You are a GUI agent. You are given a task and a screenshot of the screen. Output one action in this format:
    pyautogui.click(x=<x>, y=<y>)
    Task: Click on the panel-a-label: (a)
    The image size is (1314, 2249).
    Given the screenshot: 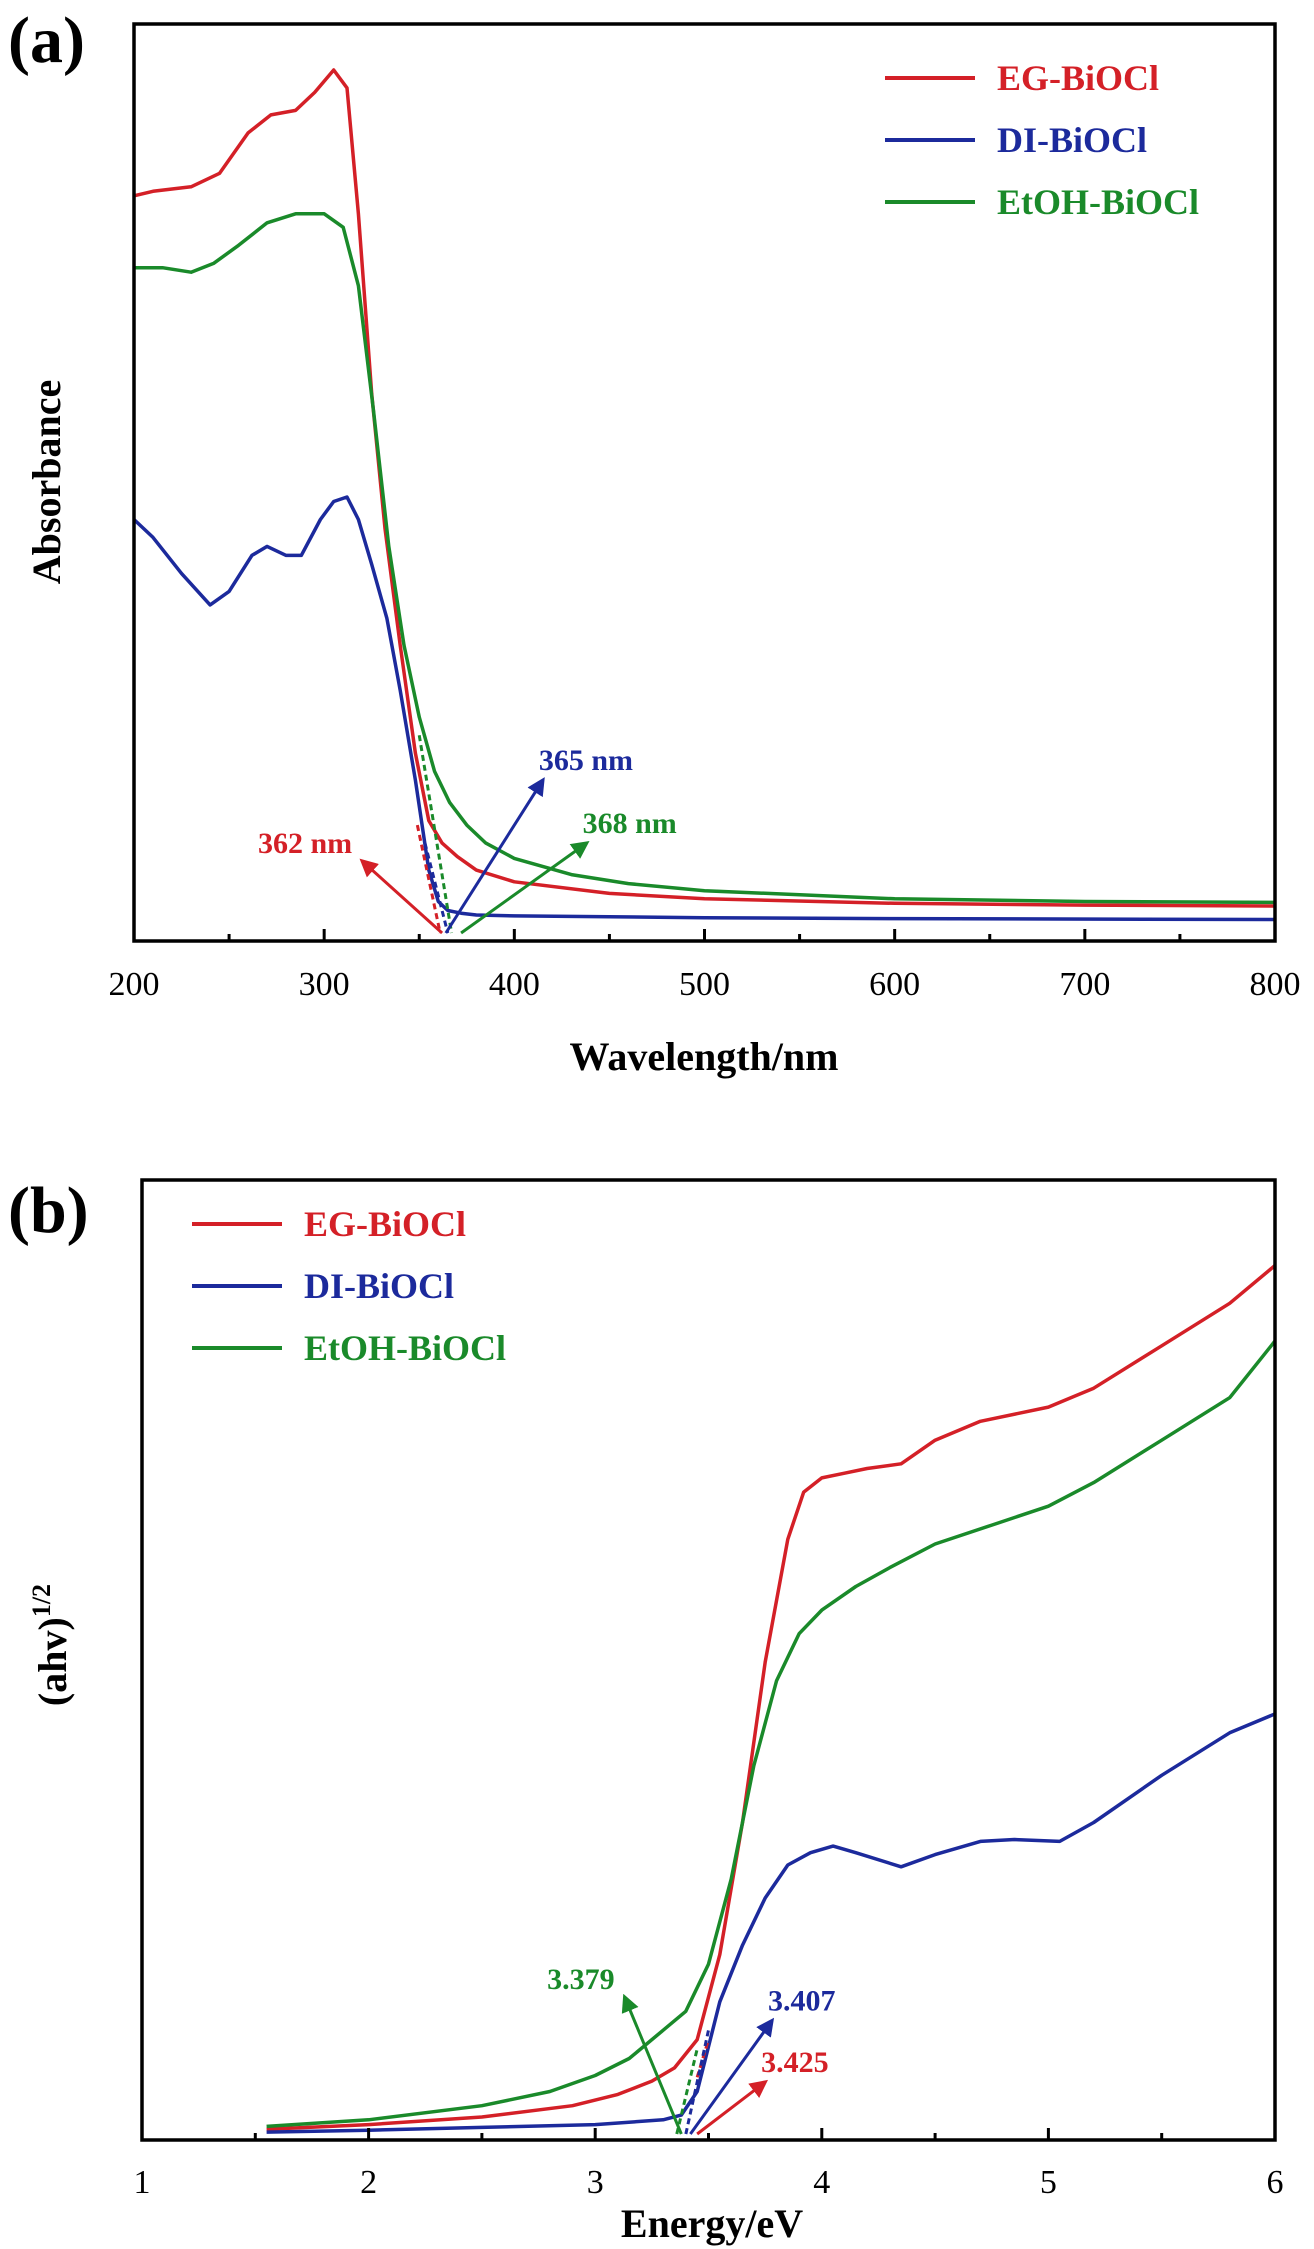 What is the action you would take?
    pyautogui.click(x=46, y=40)
    